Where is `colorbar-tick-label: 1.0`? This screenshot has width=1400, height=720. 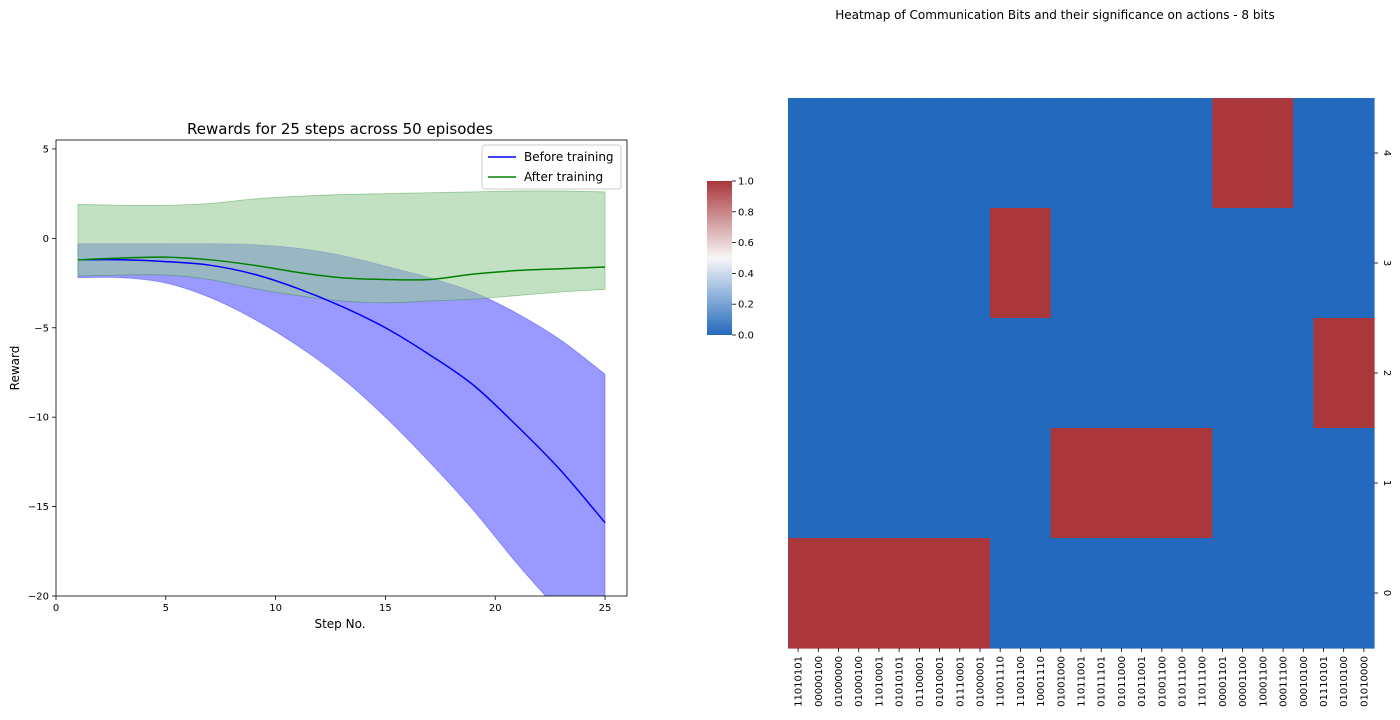
colorbar-tick-label: 1.0 is located at coordinates (746, 182).